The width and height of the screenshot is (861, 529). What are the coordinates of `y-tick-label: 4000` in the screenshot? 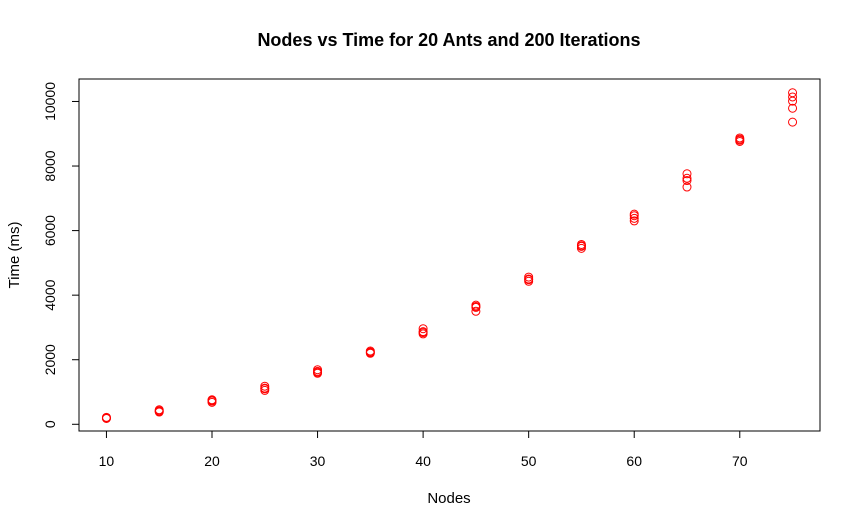 It's located at (50, 294).